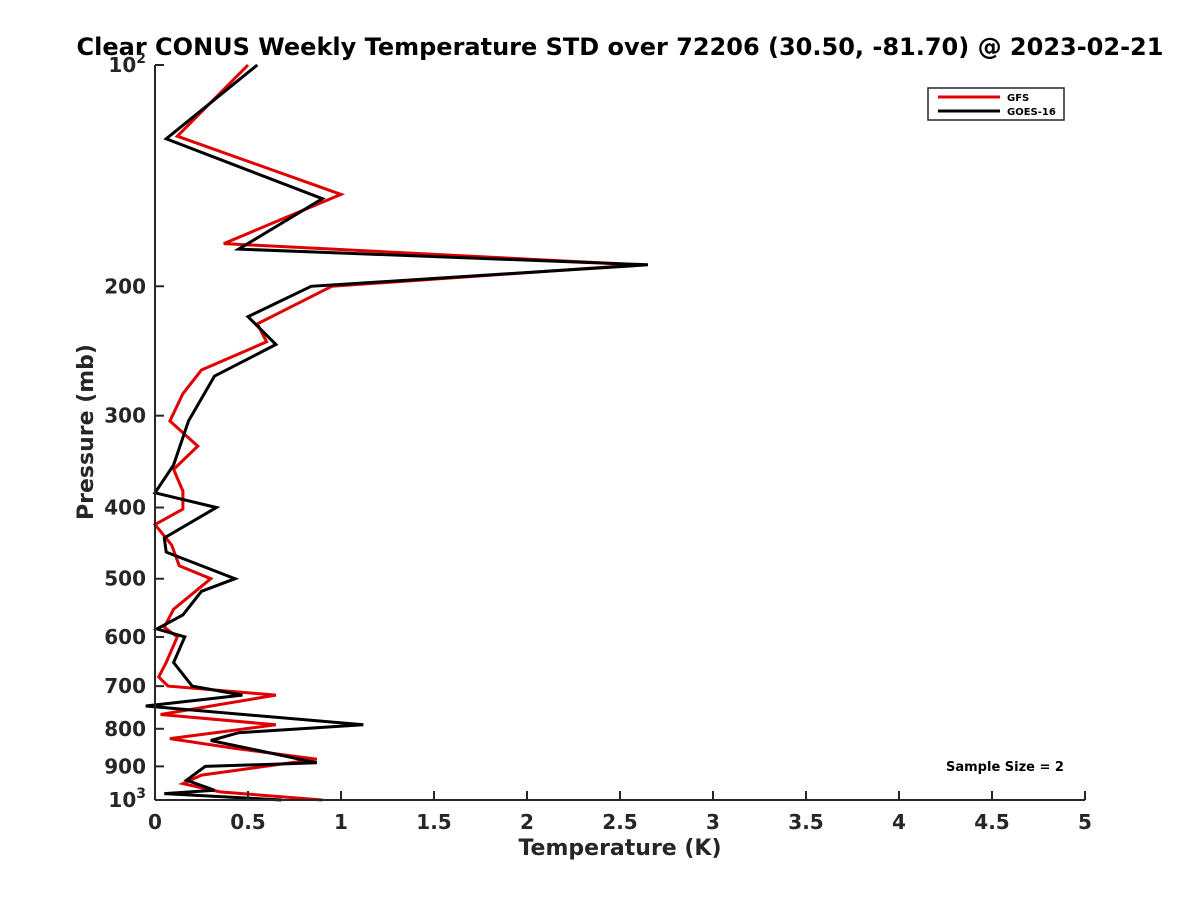 The width and height of the screenshot is (1200, 900). Describe the element at coordinates (125, 766) in the screenshot. I see `y-tick-label: 900` at that location.